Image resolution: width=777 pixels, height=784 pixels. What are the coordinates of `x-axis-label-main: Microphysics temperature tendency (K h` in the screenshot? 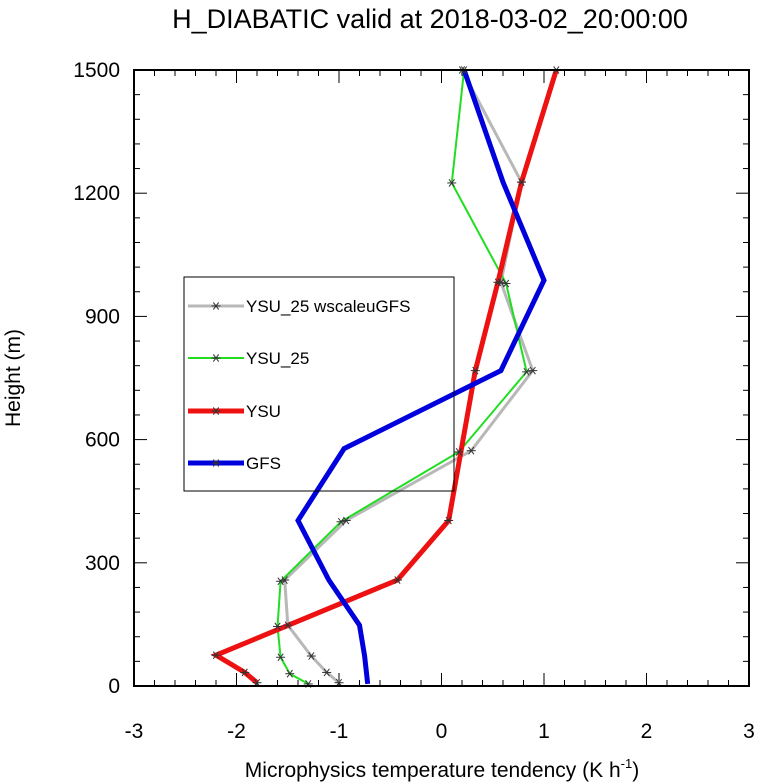 It's located at (433, 770).